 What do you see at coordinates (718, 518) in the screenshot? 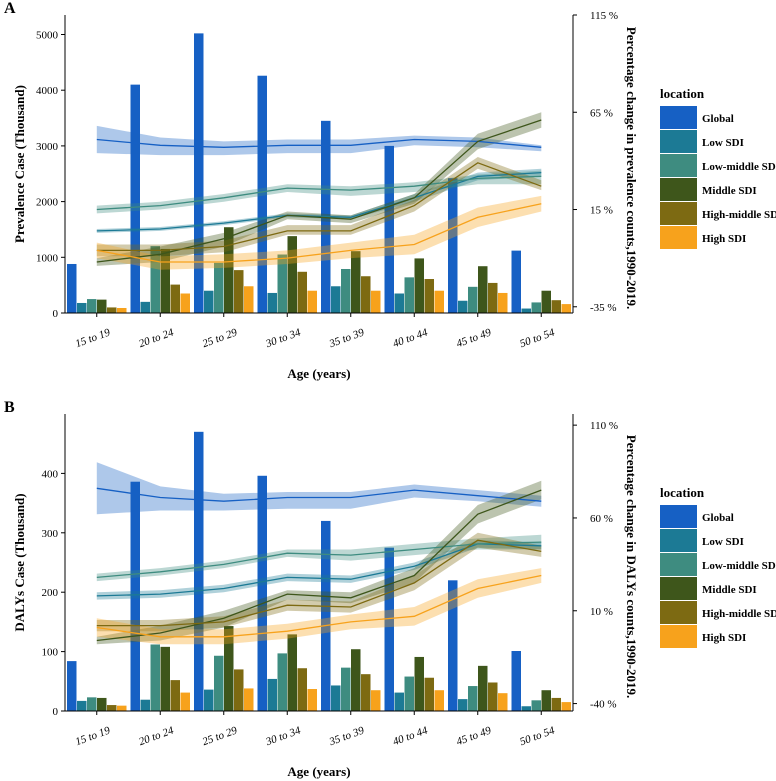
I see `legend-label: Global` at bounding box center [718, 518].